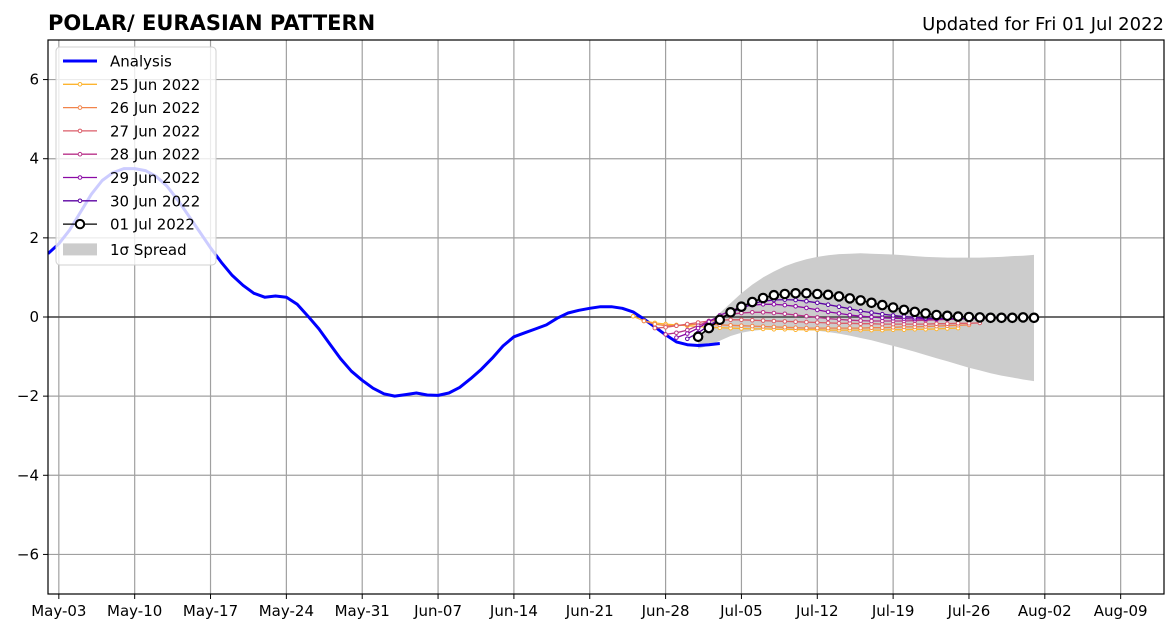 The image size is (1176, 633). Describe the element at coordinates (155, 108) in the screenshot. I see `legend-label: 26 Jun 2022` at that location.